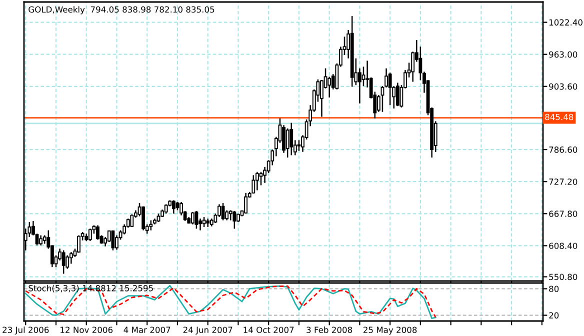 This screenshot has width=584, height=336. I want to click on x-tick-label: 24 Jun 2007, so click(207, 330).